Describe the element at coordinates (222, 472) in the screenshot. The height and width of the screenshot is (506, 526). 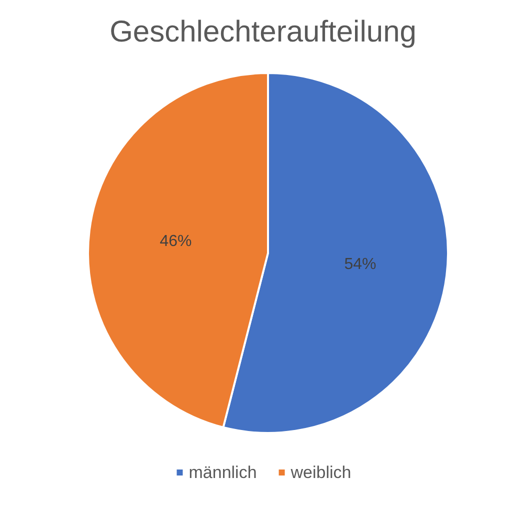
I see `legend-label: männlich` at that location.